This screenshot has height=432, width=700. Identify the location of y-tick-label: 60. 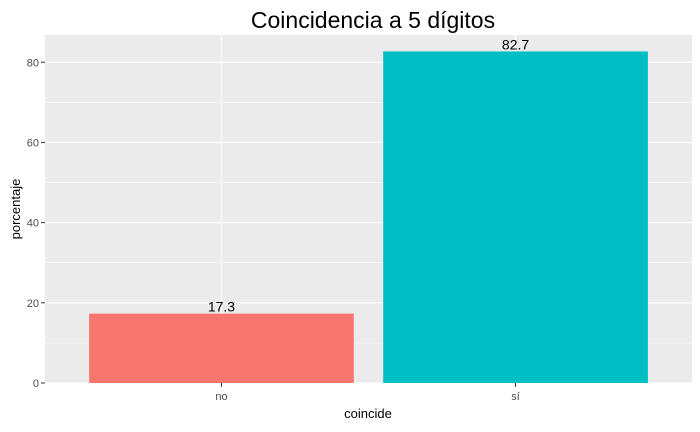
(33, 143).